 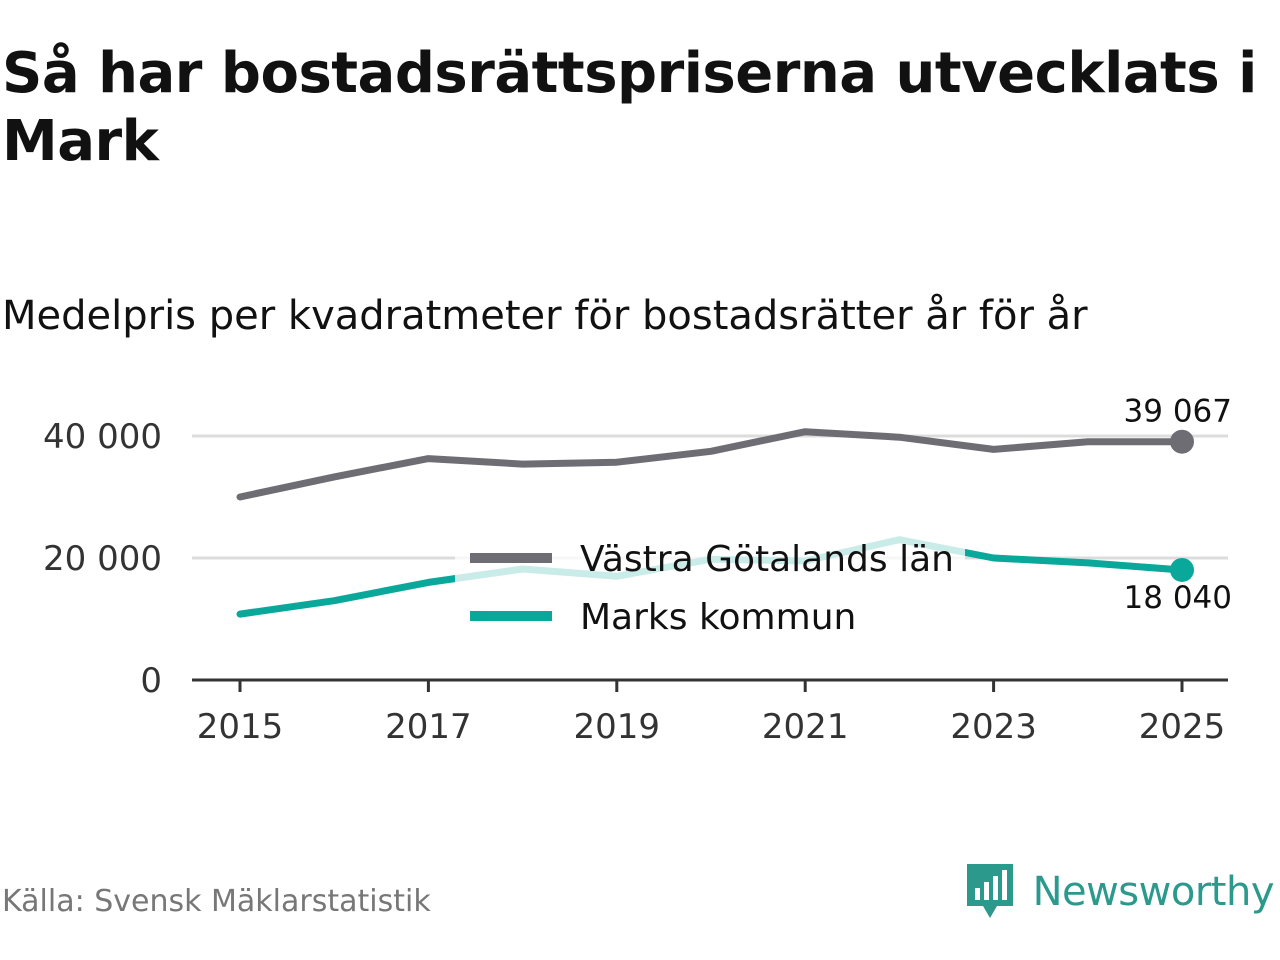 I want to click on x-tick-label: 2021, so click(x=805, y=727).